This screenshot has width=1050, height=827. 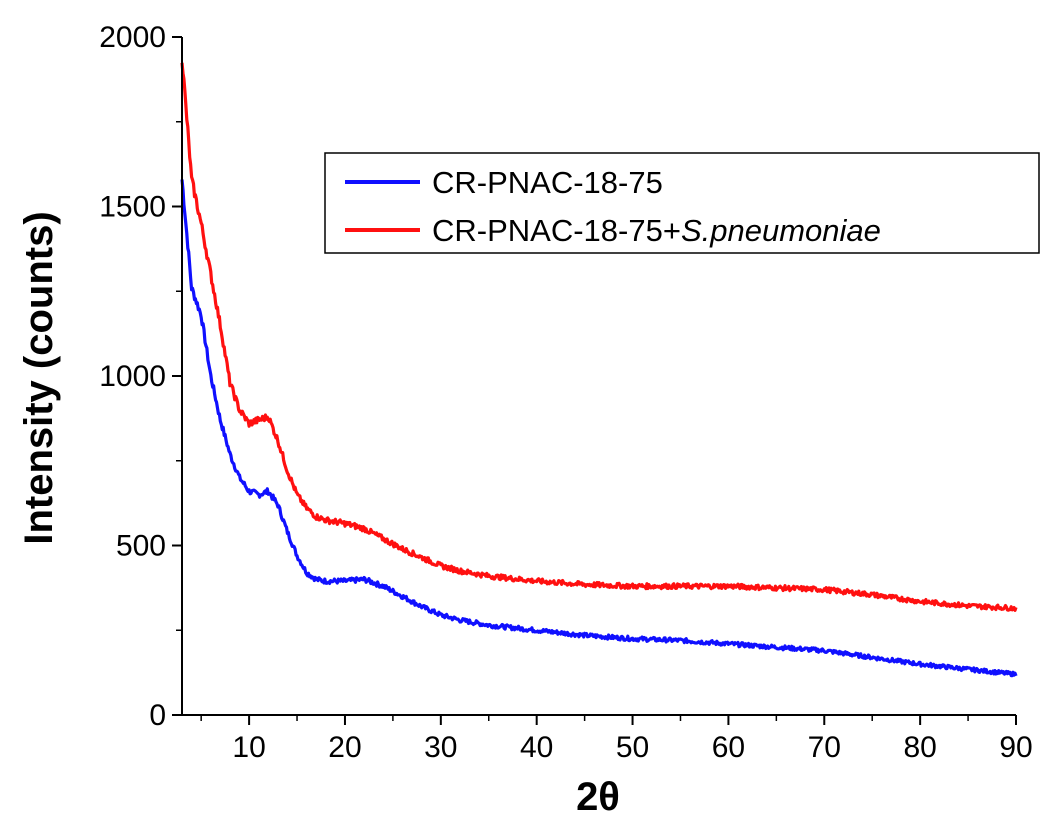 What do you see at coordinates (132, 37) in the screenshot?
I see `y-tick-label-2000: 2000` at bounding box center [132, 37].